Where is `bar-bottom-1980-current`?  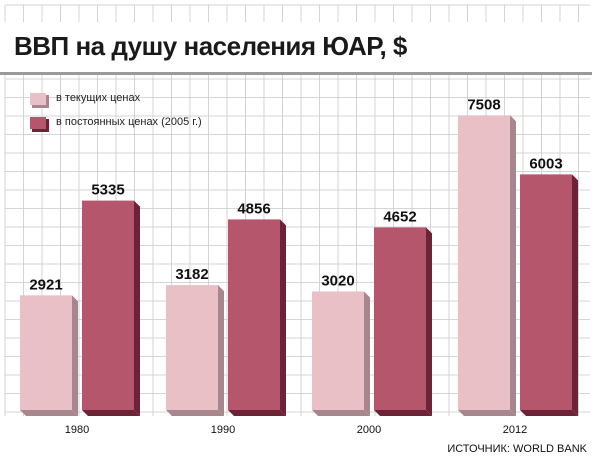
bar-bottom-1980-current is located at coordinates (49, 413).